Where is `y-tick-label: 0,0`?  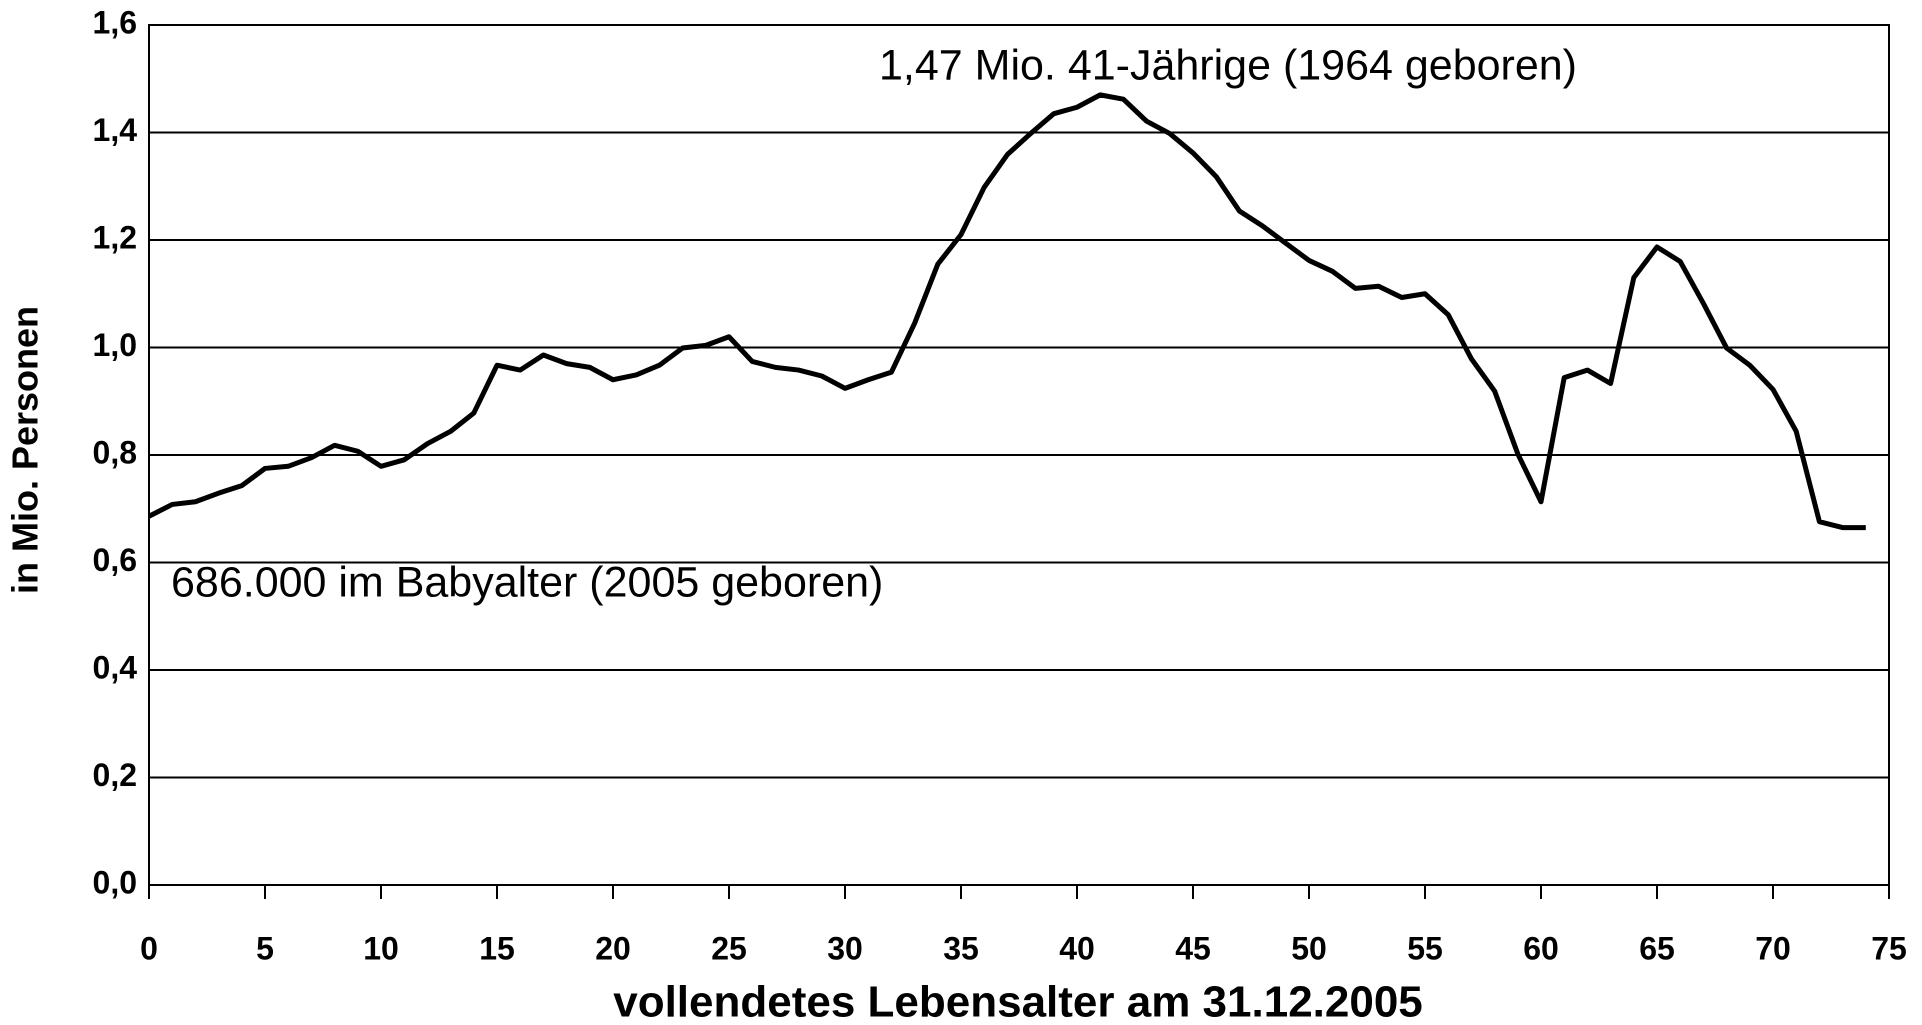
y-tick-label: 0,0 is located at coordinates (115, 882).